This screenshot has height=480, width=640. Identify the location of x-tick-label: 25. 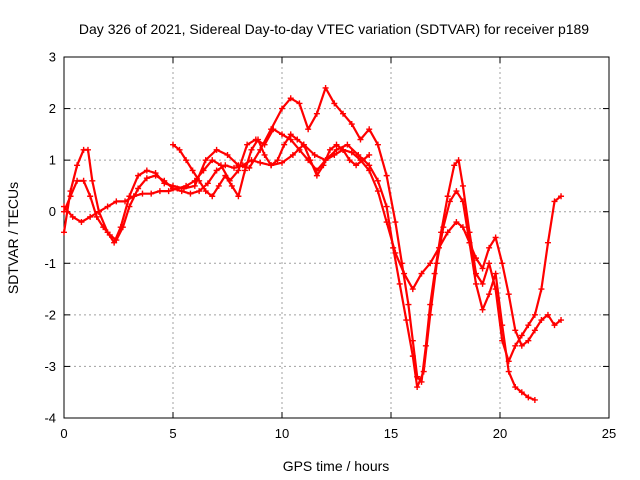
(609, 433).